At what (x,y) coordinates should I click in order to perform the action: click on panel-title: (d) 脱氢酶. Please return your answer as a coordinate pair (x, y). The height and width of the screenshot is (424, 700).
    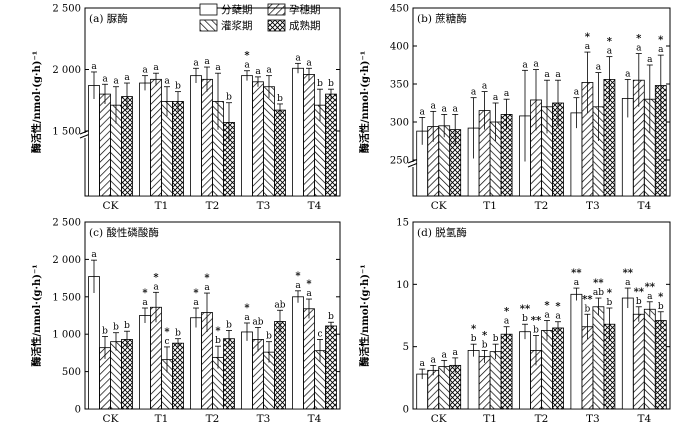
    Looking at the image, I should click on (442, 232).